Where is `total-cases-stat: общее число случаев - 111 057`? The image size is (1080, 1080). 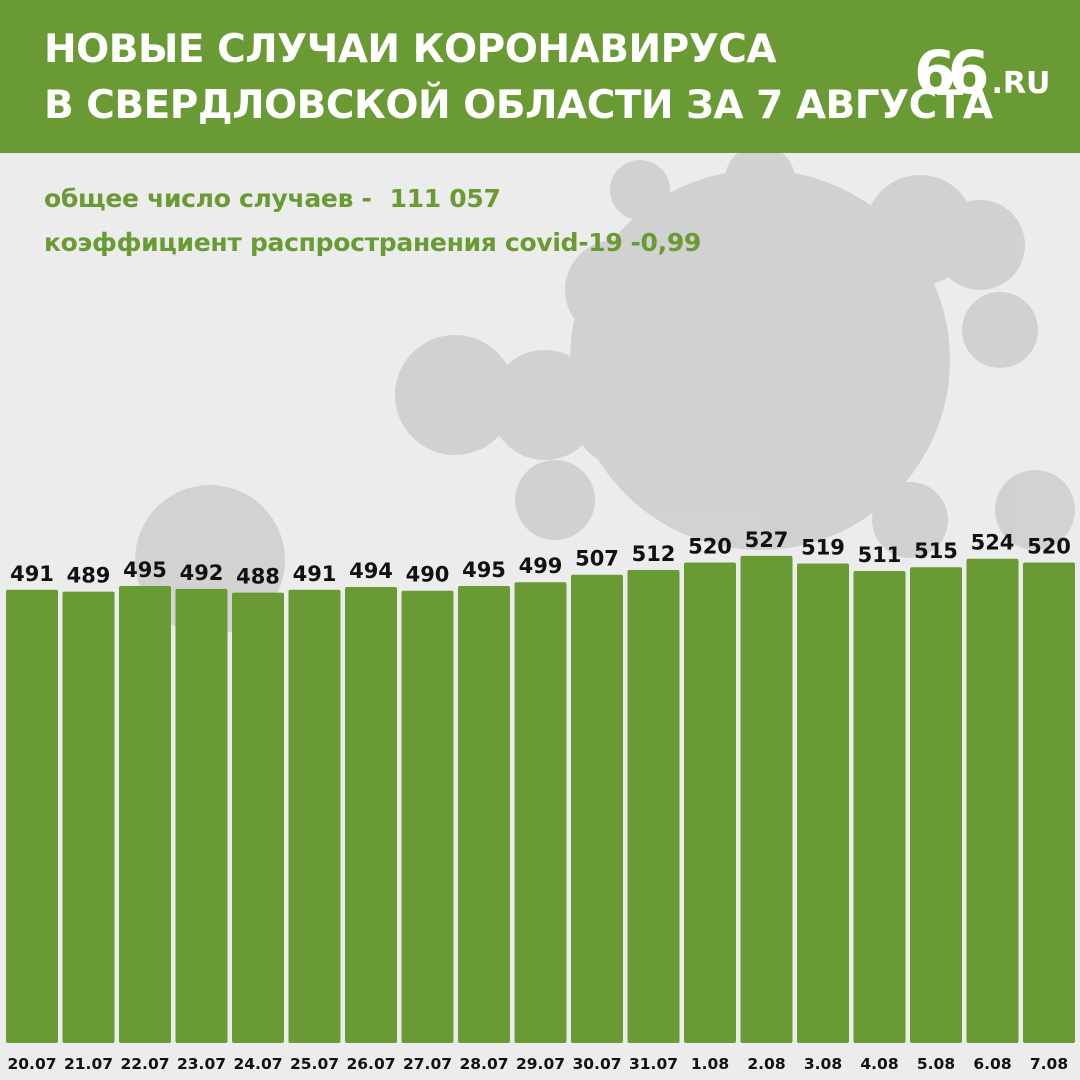 total-cases-stat: общее число случаев - 111 057 is located at coordinates (272, 198).